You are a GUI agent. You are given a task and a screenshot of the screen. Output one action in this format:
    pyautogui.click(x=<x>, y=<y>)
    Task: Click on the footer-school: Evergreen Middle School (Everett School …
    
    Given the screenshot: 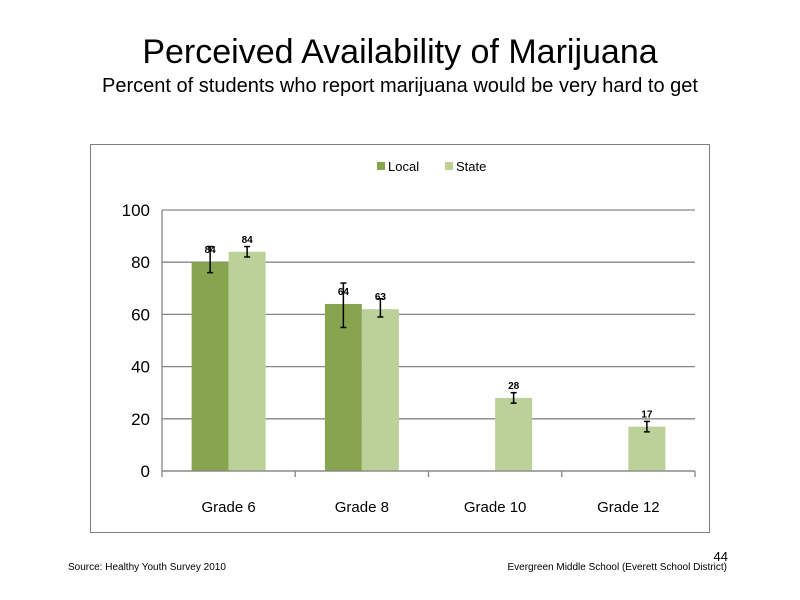 What is the action you would take?
    pyautogui.click(x=617, y=567)
    